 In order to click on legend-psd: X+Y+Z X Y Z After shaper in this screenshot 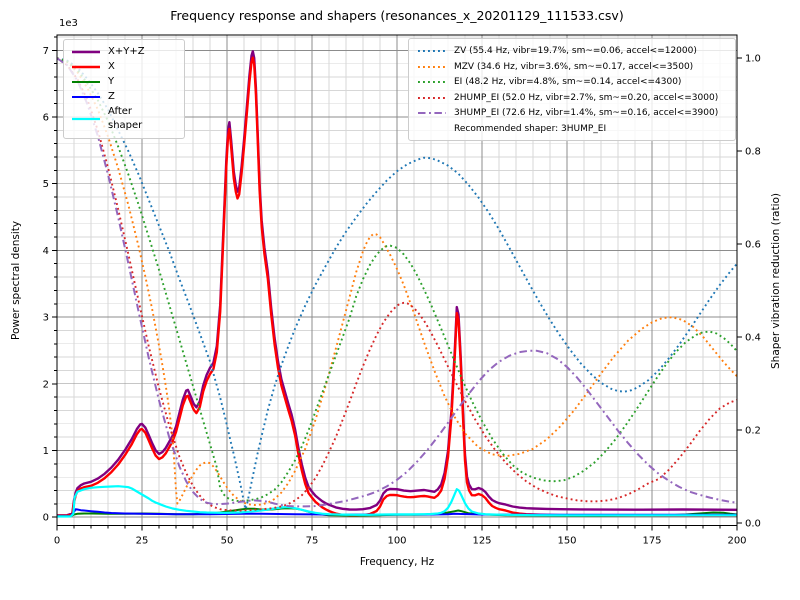, I will do `click(124, 89)`.